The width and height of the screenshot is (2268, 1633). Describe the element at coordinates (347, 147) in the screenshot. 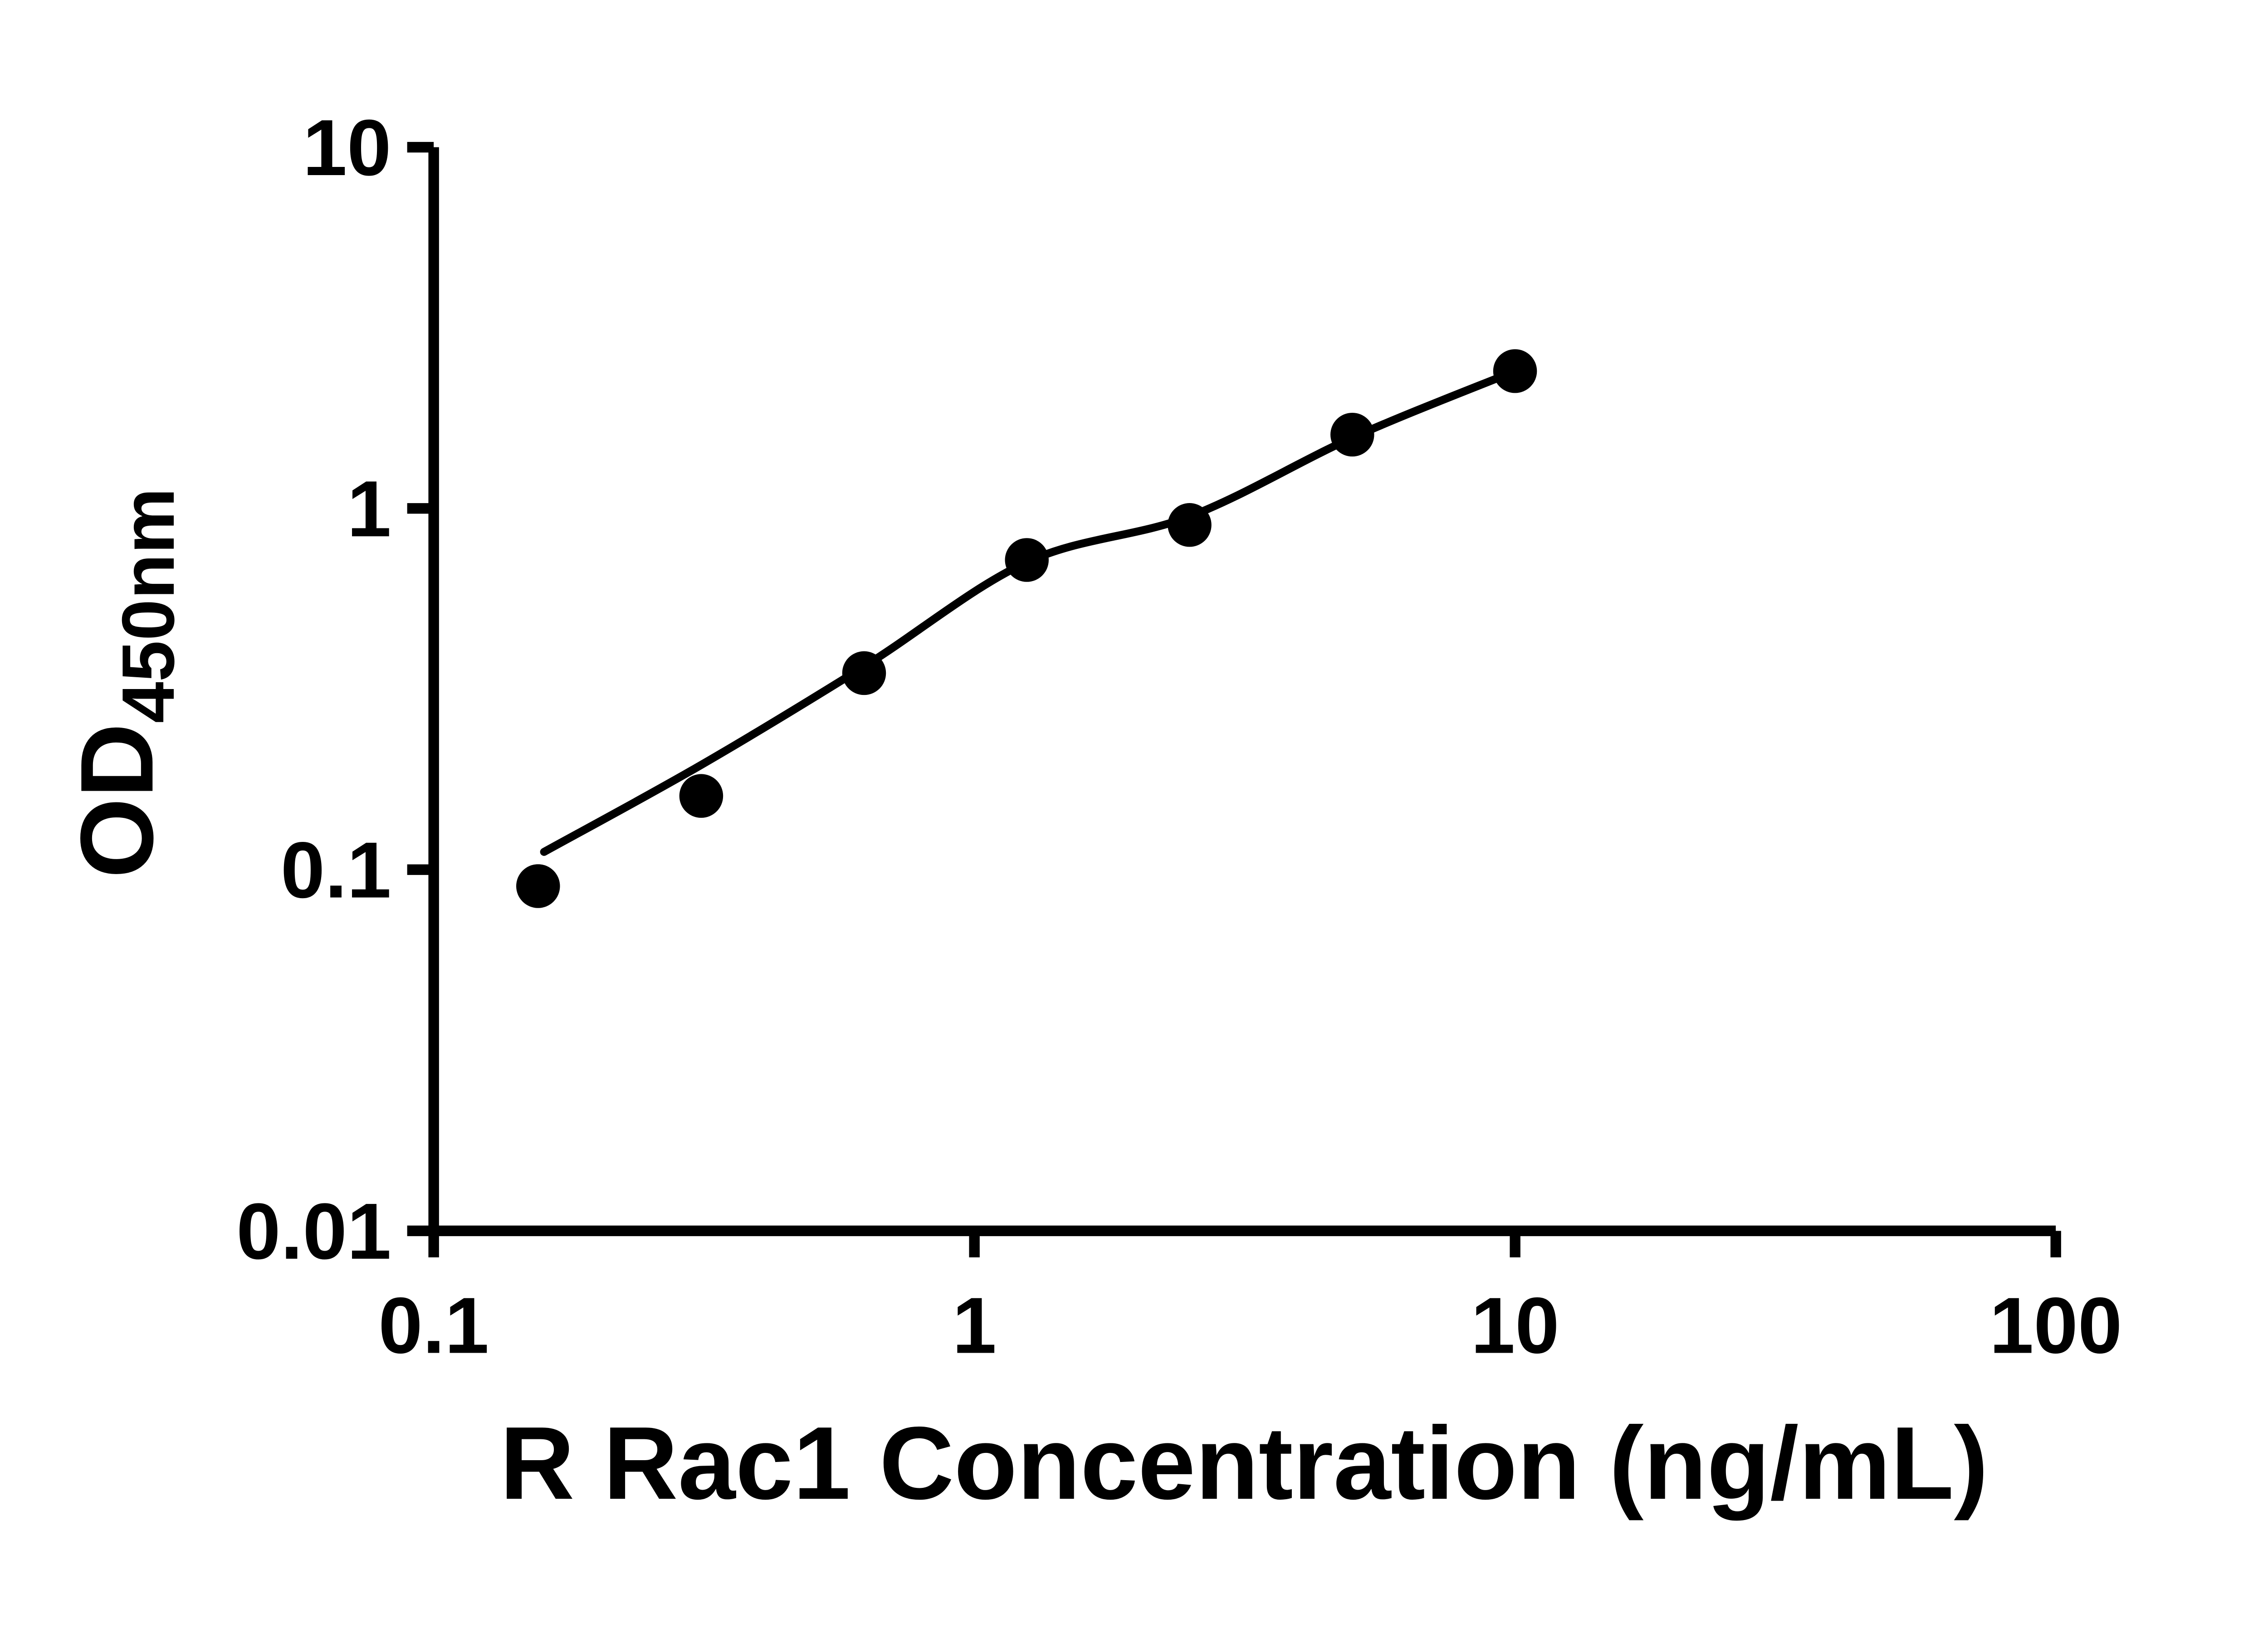

I see `y-tick-label: 10` at that location.